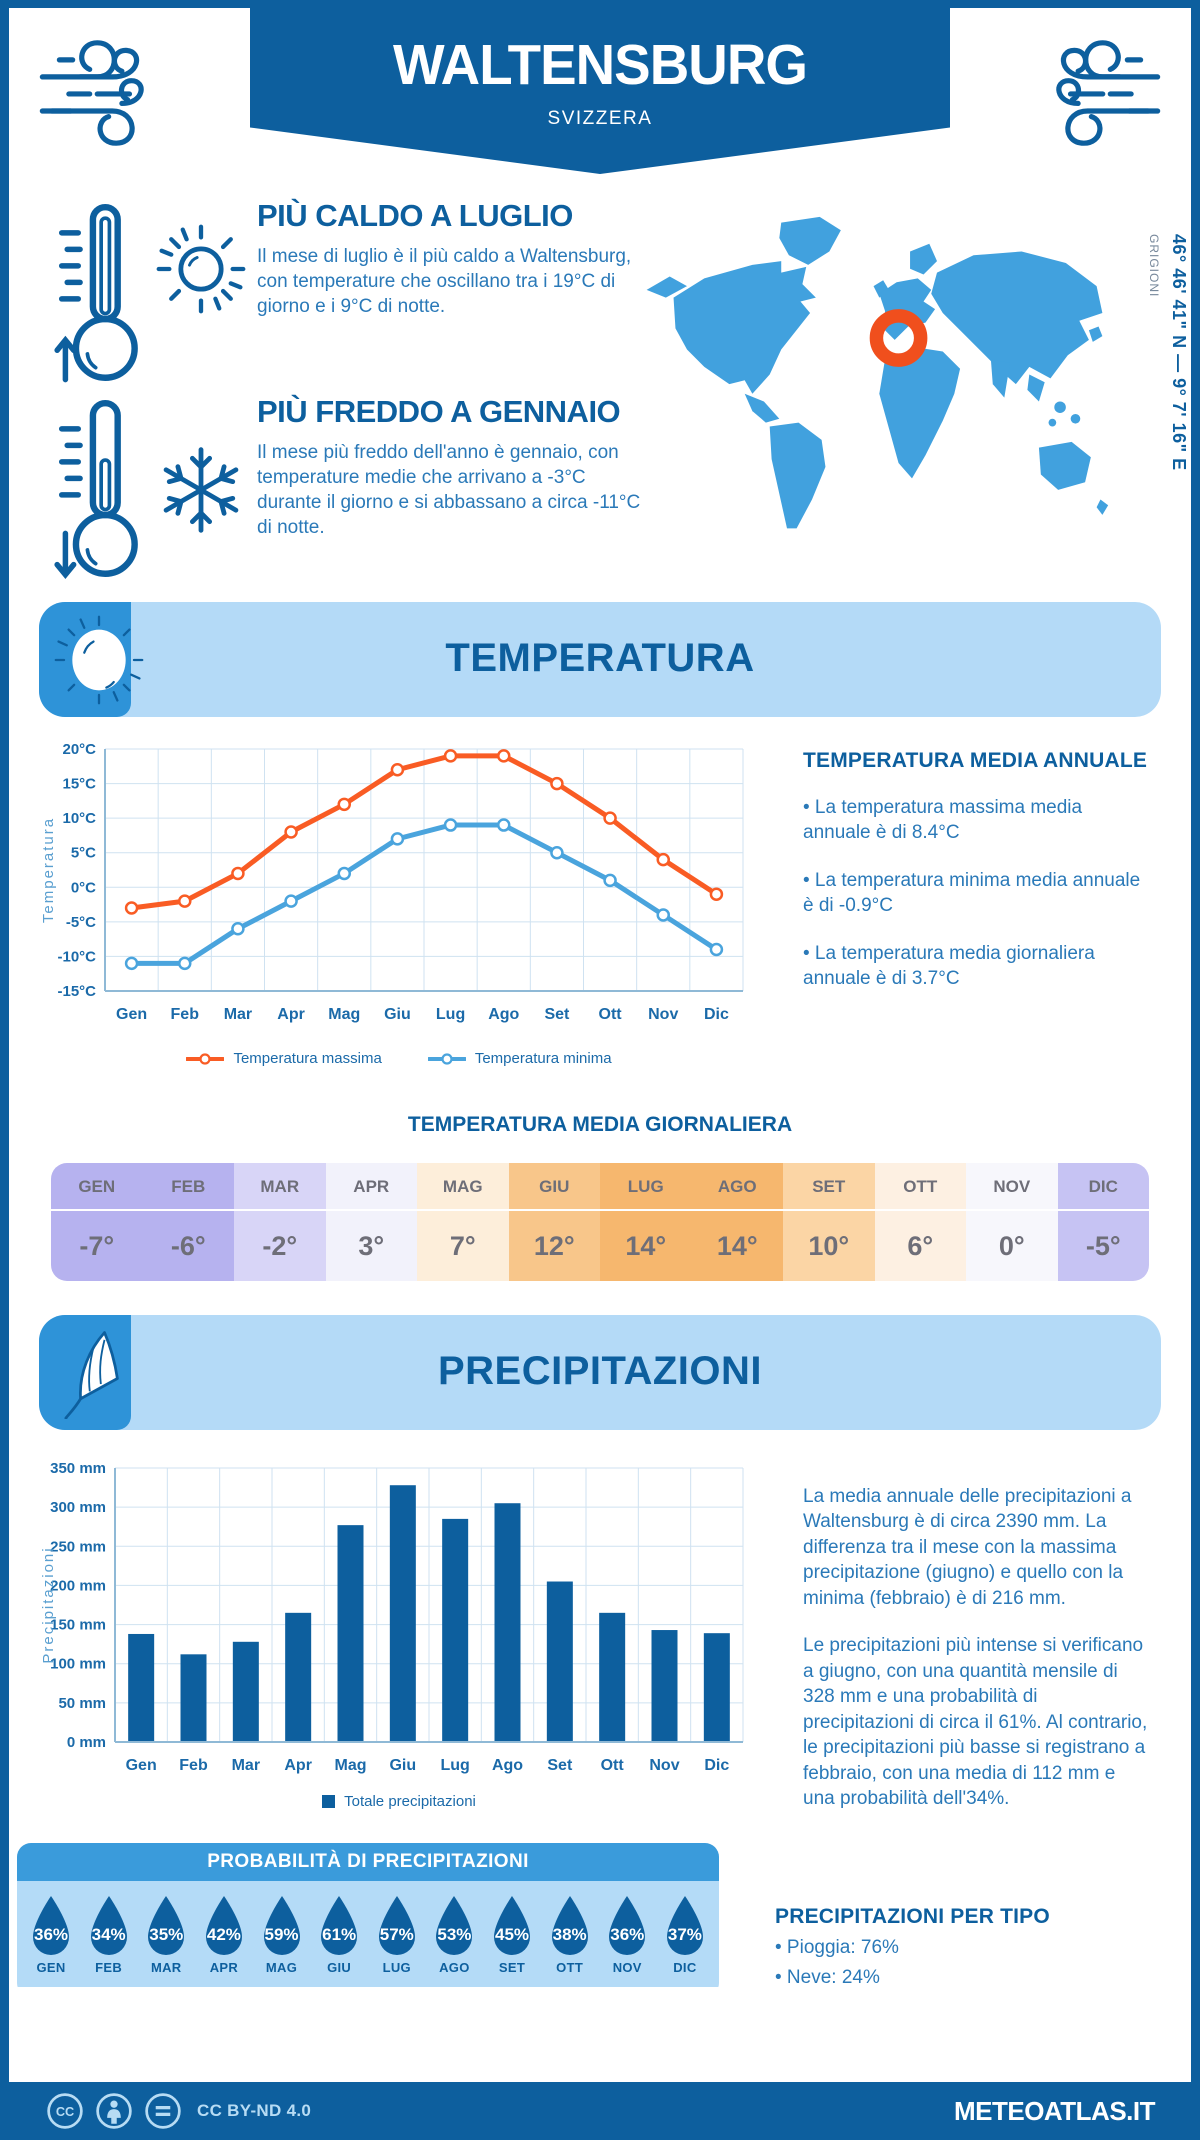  What do you see at coordinates (78, 1507) in the screenshot?
I see `y-tick-label: 300 mm` at bounding box center [78, 1507].